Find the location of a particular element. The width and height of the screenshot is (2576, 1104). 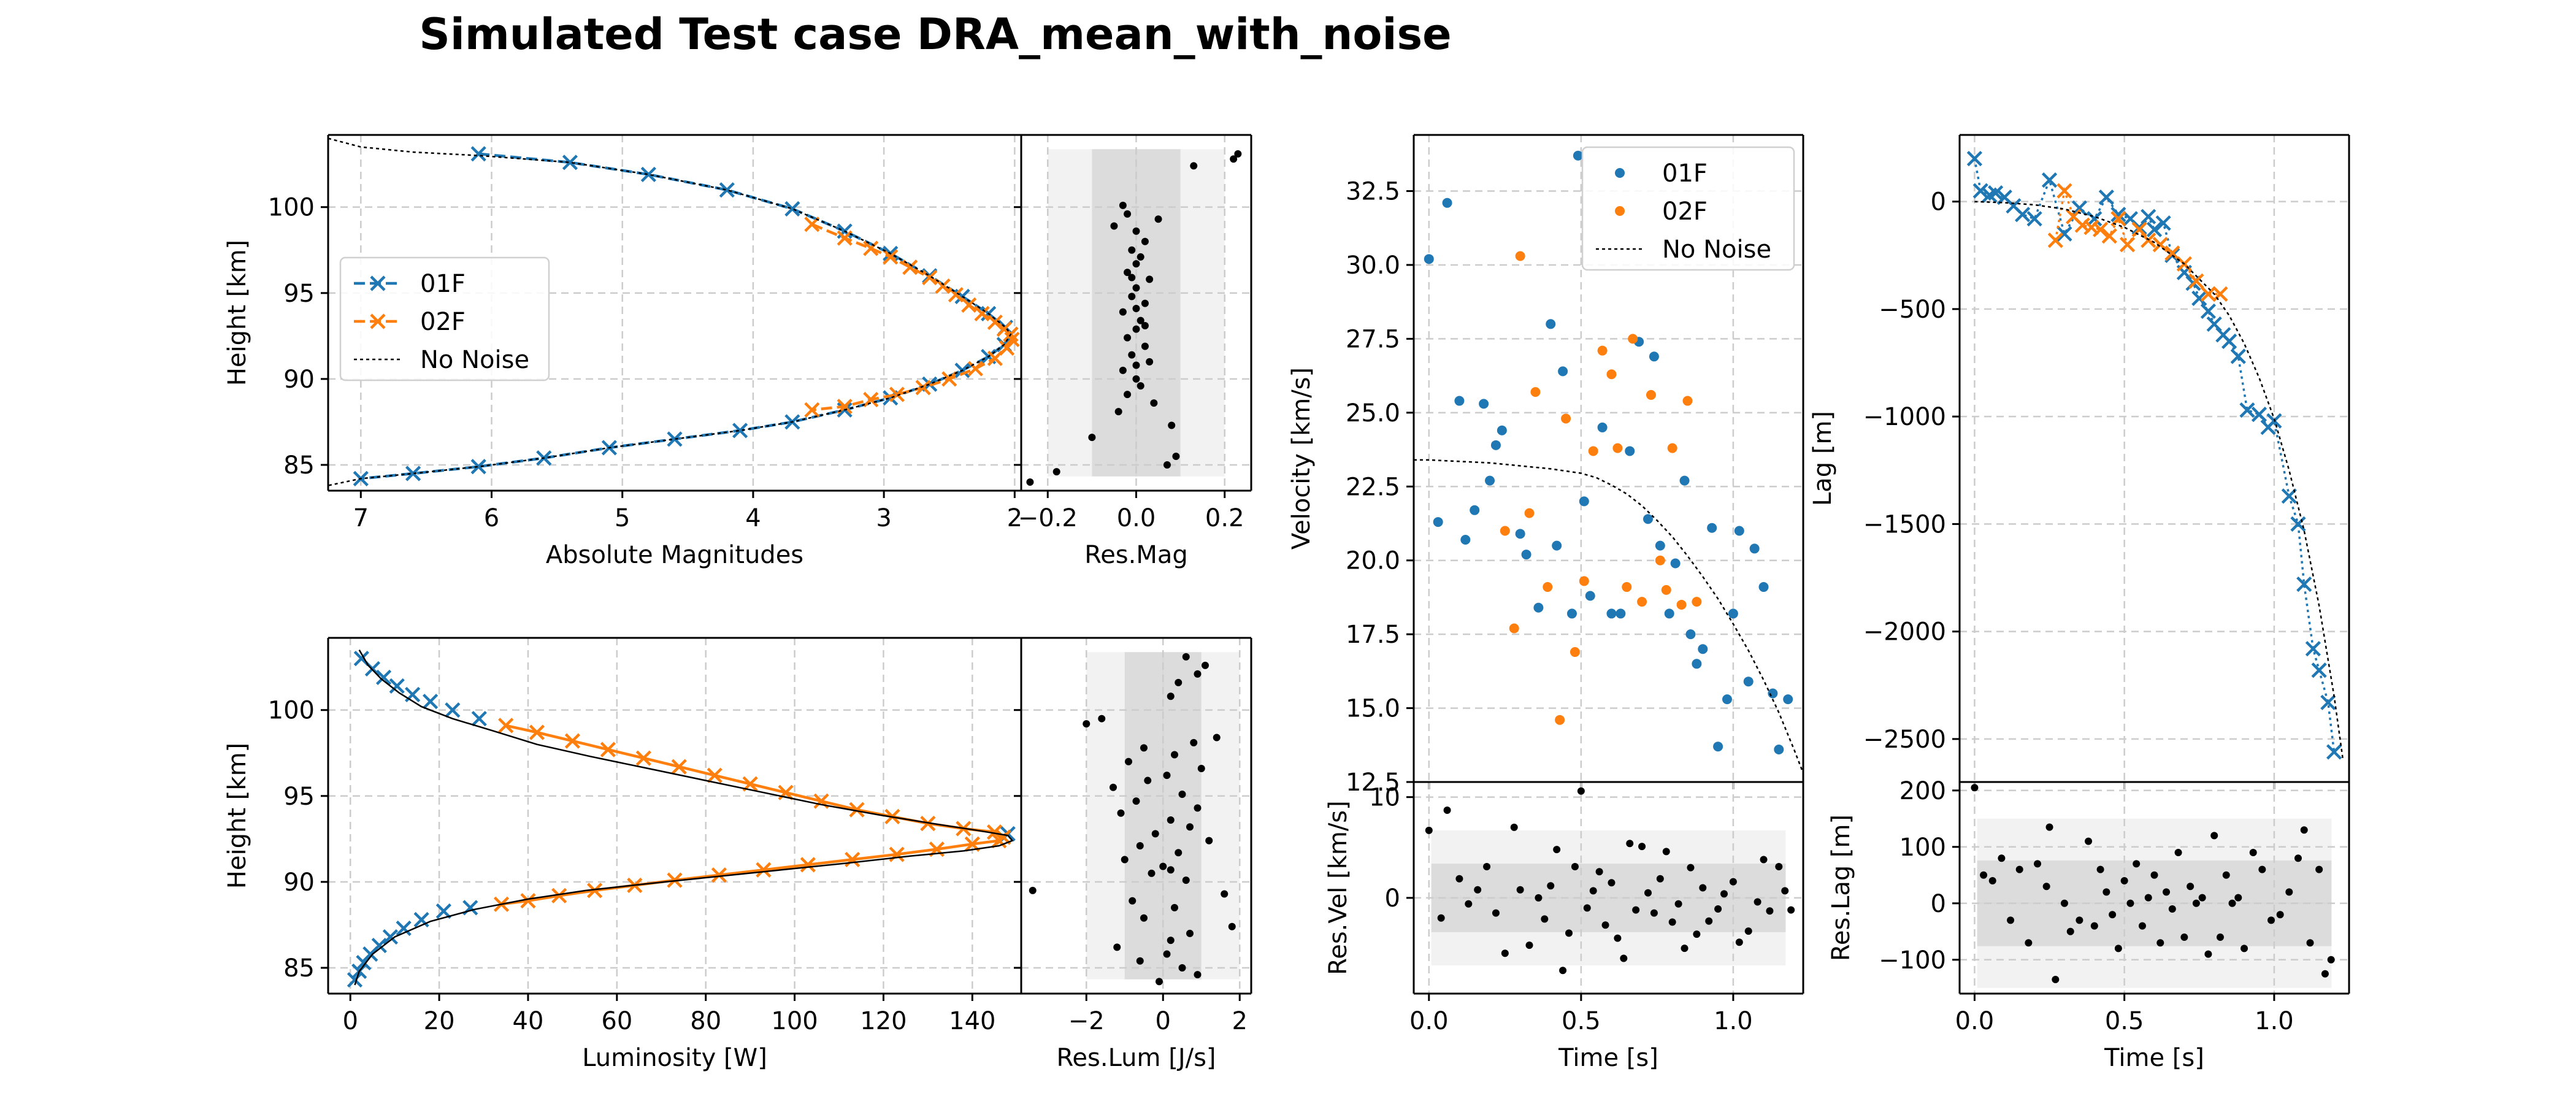

x-tick-label: 4 is located at coordinates (753, 518).